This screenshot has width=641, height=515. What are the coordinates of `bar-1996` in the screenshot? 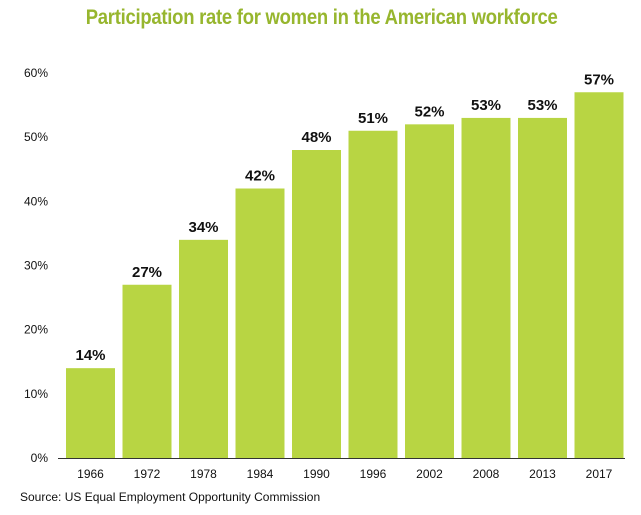 It's located at (373, 294).